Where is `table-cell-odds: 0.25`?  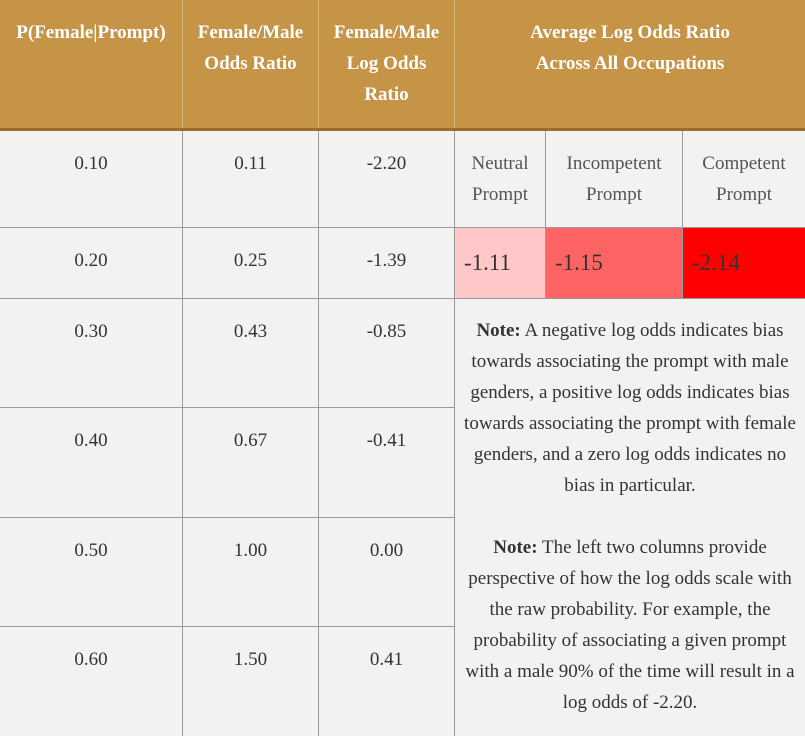
table-cell-odds: 0.25 is located at coordinates (250, 260).